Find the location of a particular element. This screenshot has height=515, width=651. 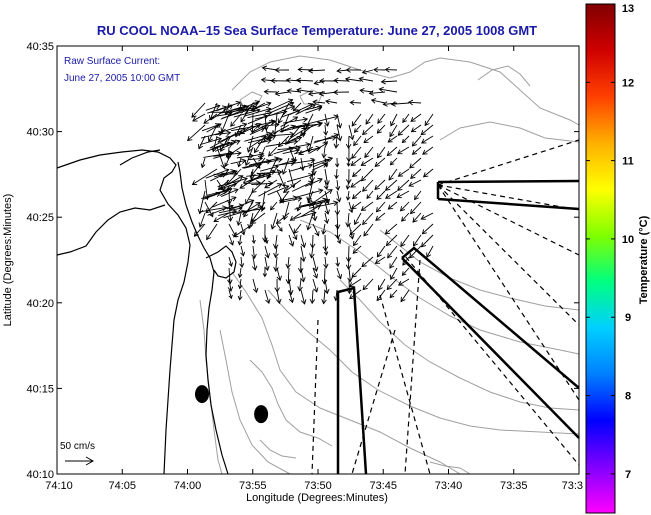

scale-arrow-label: 50 cm/s is located at coordinates (77, 446).